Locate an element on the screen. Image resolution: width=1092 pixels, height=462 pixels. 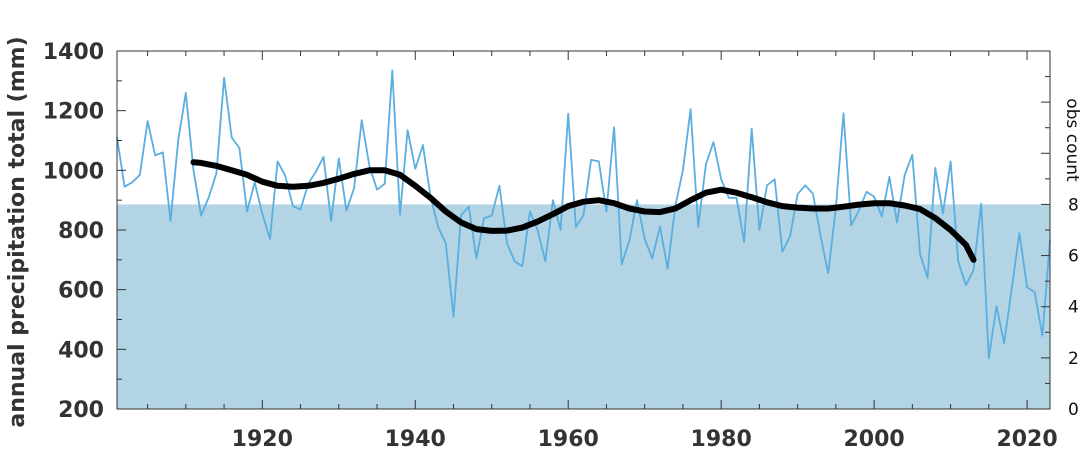
y-tick-label: 800 is located at coordinates (81, 231).